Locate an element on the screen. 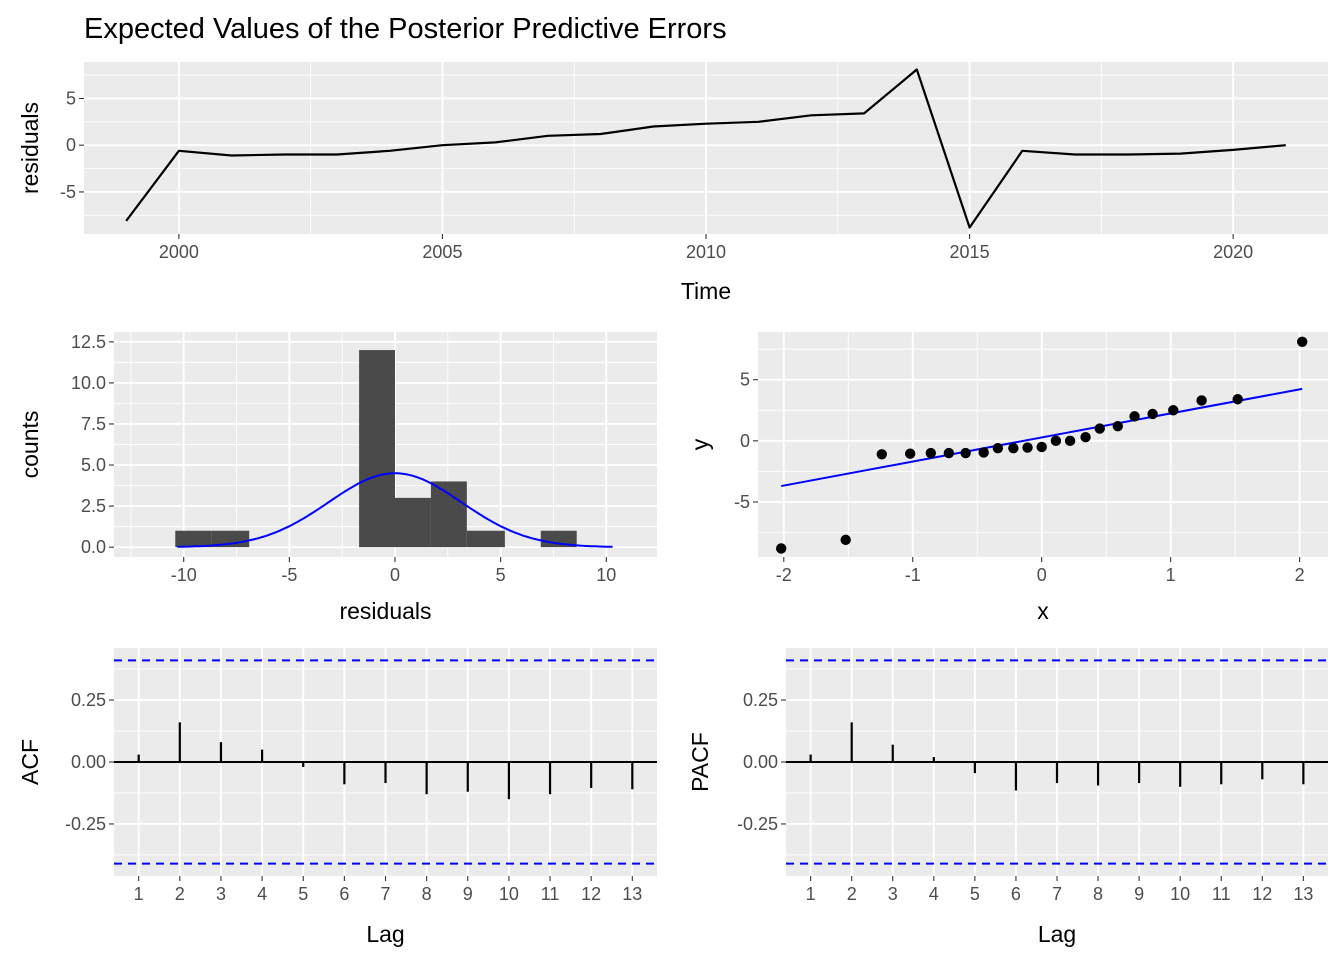 This screenshot has width=1344, height=960. acf-x-tick-label: 8 is located at coordinates (427, 894).